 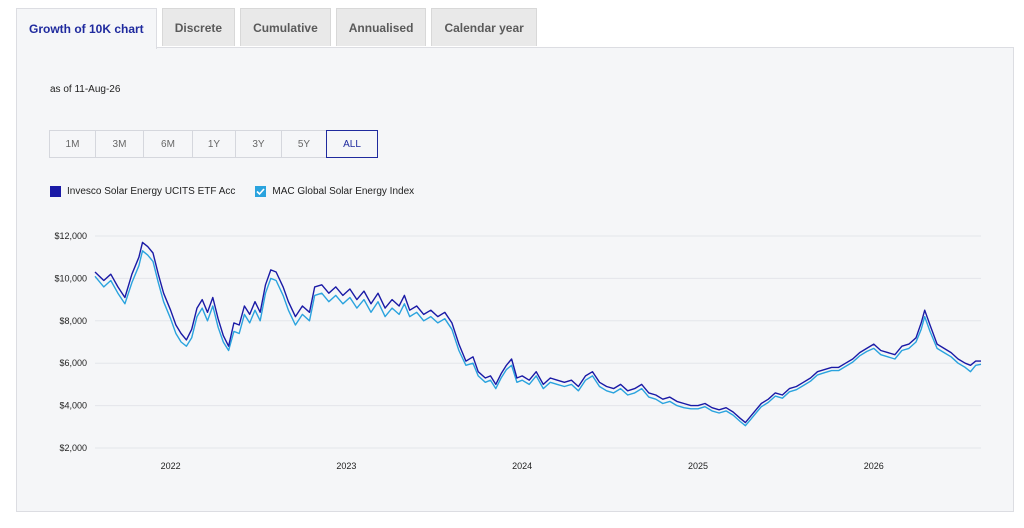 I want to click on range-all-button: ALL, so click(x=352, y=144).